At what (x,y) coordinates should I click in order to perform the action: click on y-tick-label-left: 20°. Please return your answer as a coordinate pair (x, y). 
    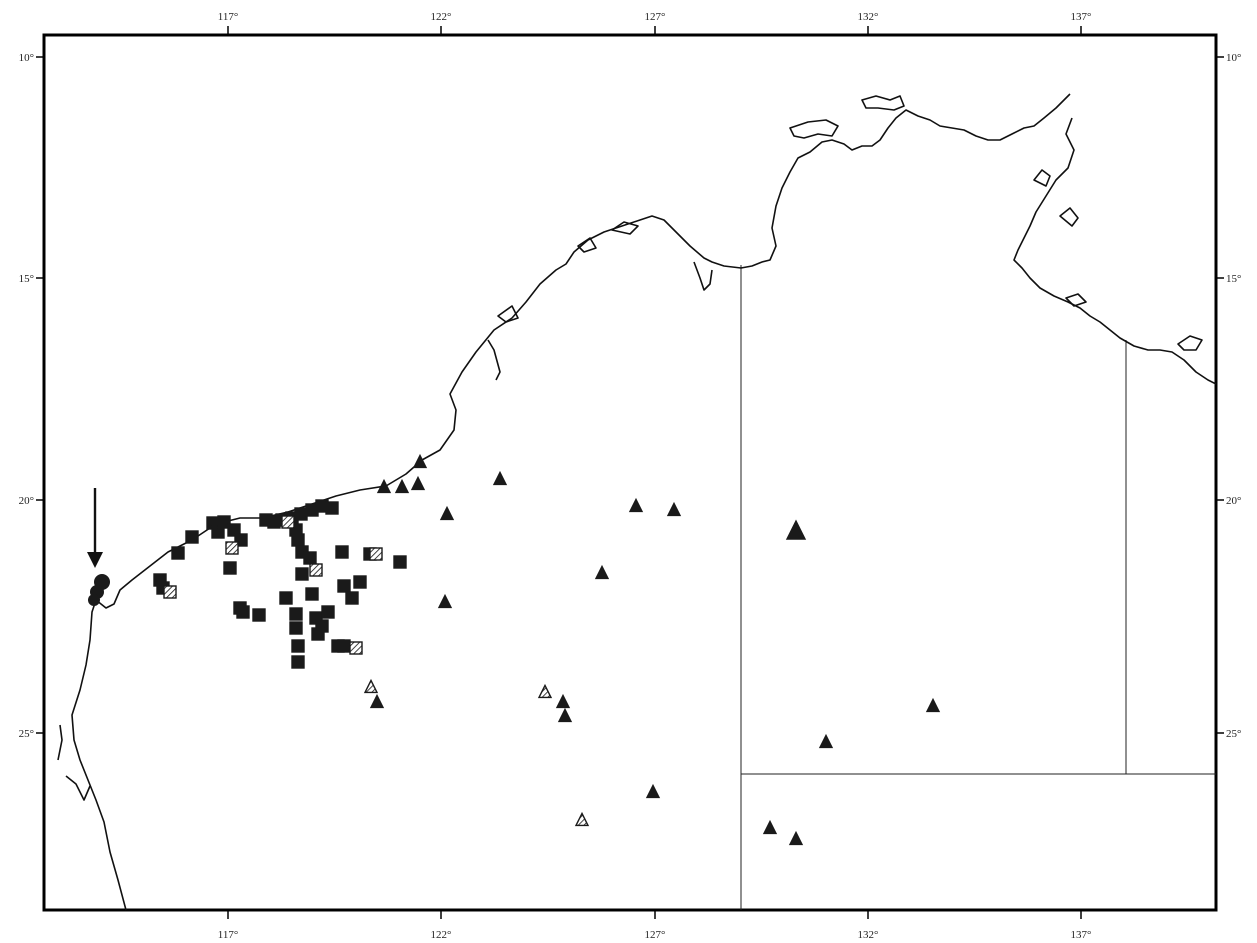
    Looking at the image, I should click on (26, 501).